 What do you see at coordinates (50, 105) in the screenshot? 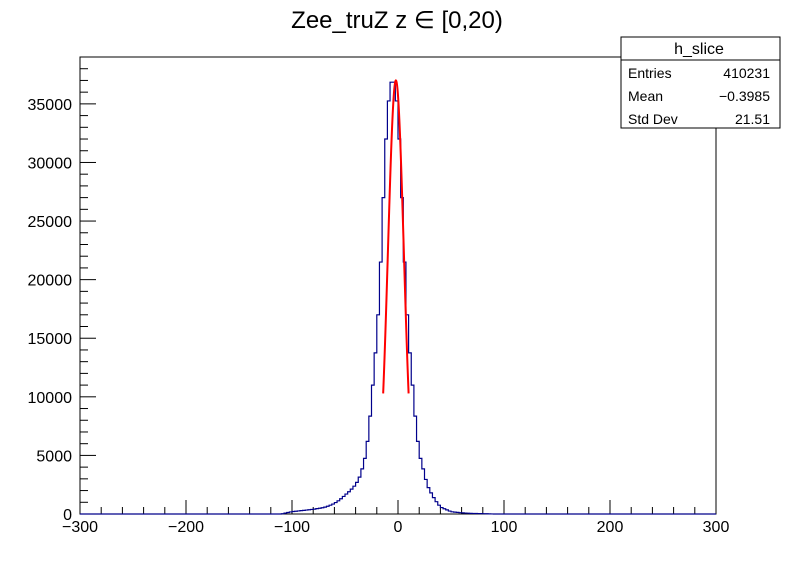
I see `y-tick-label: 35000` at bounding box center [50, 105].